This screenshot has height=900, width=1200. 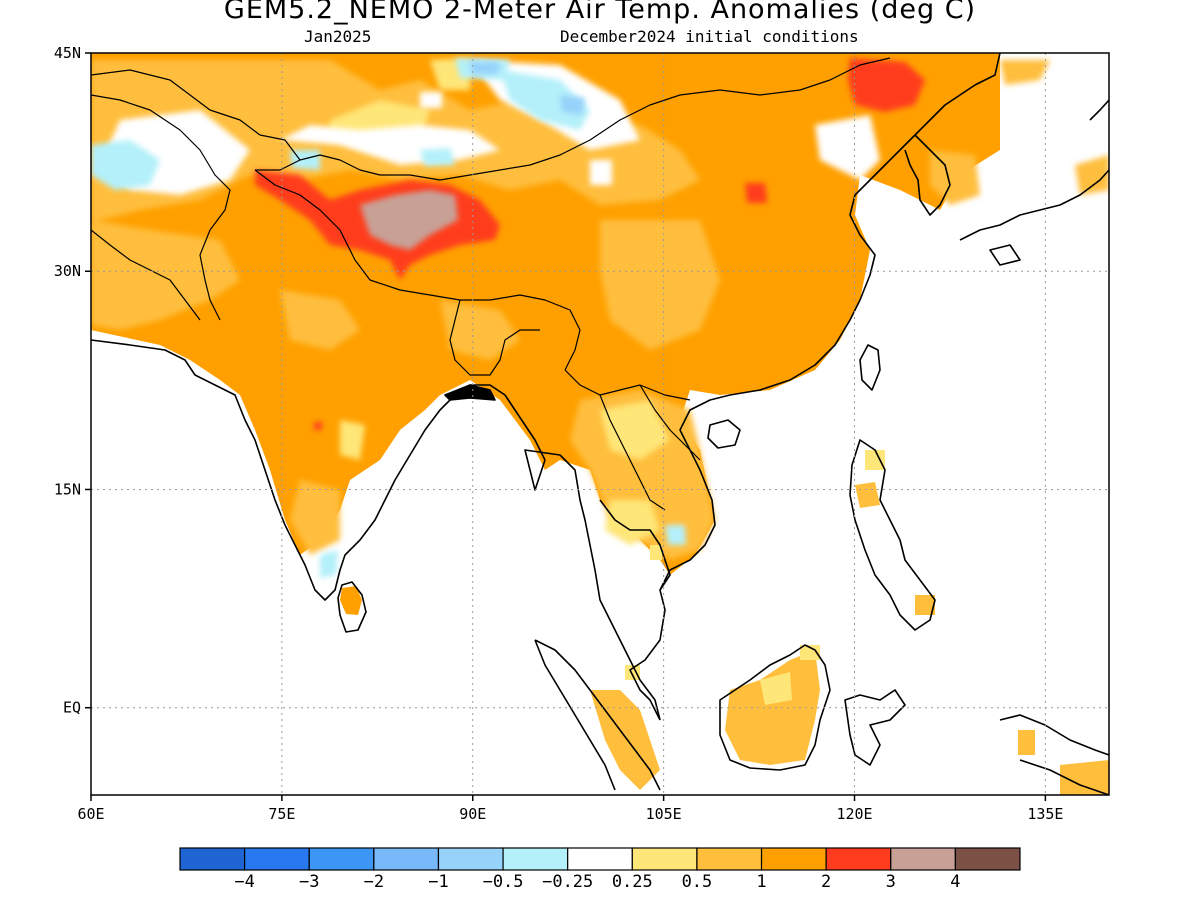 I want to click on colorbar-label: 1, so click(x=761, y=882).